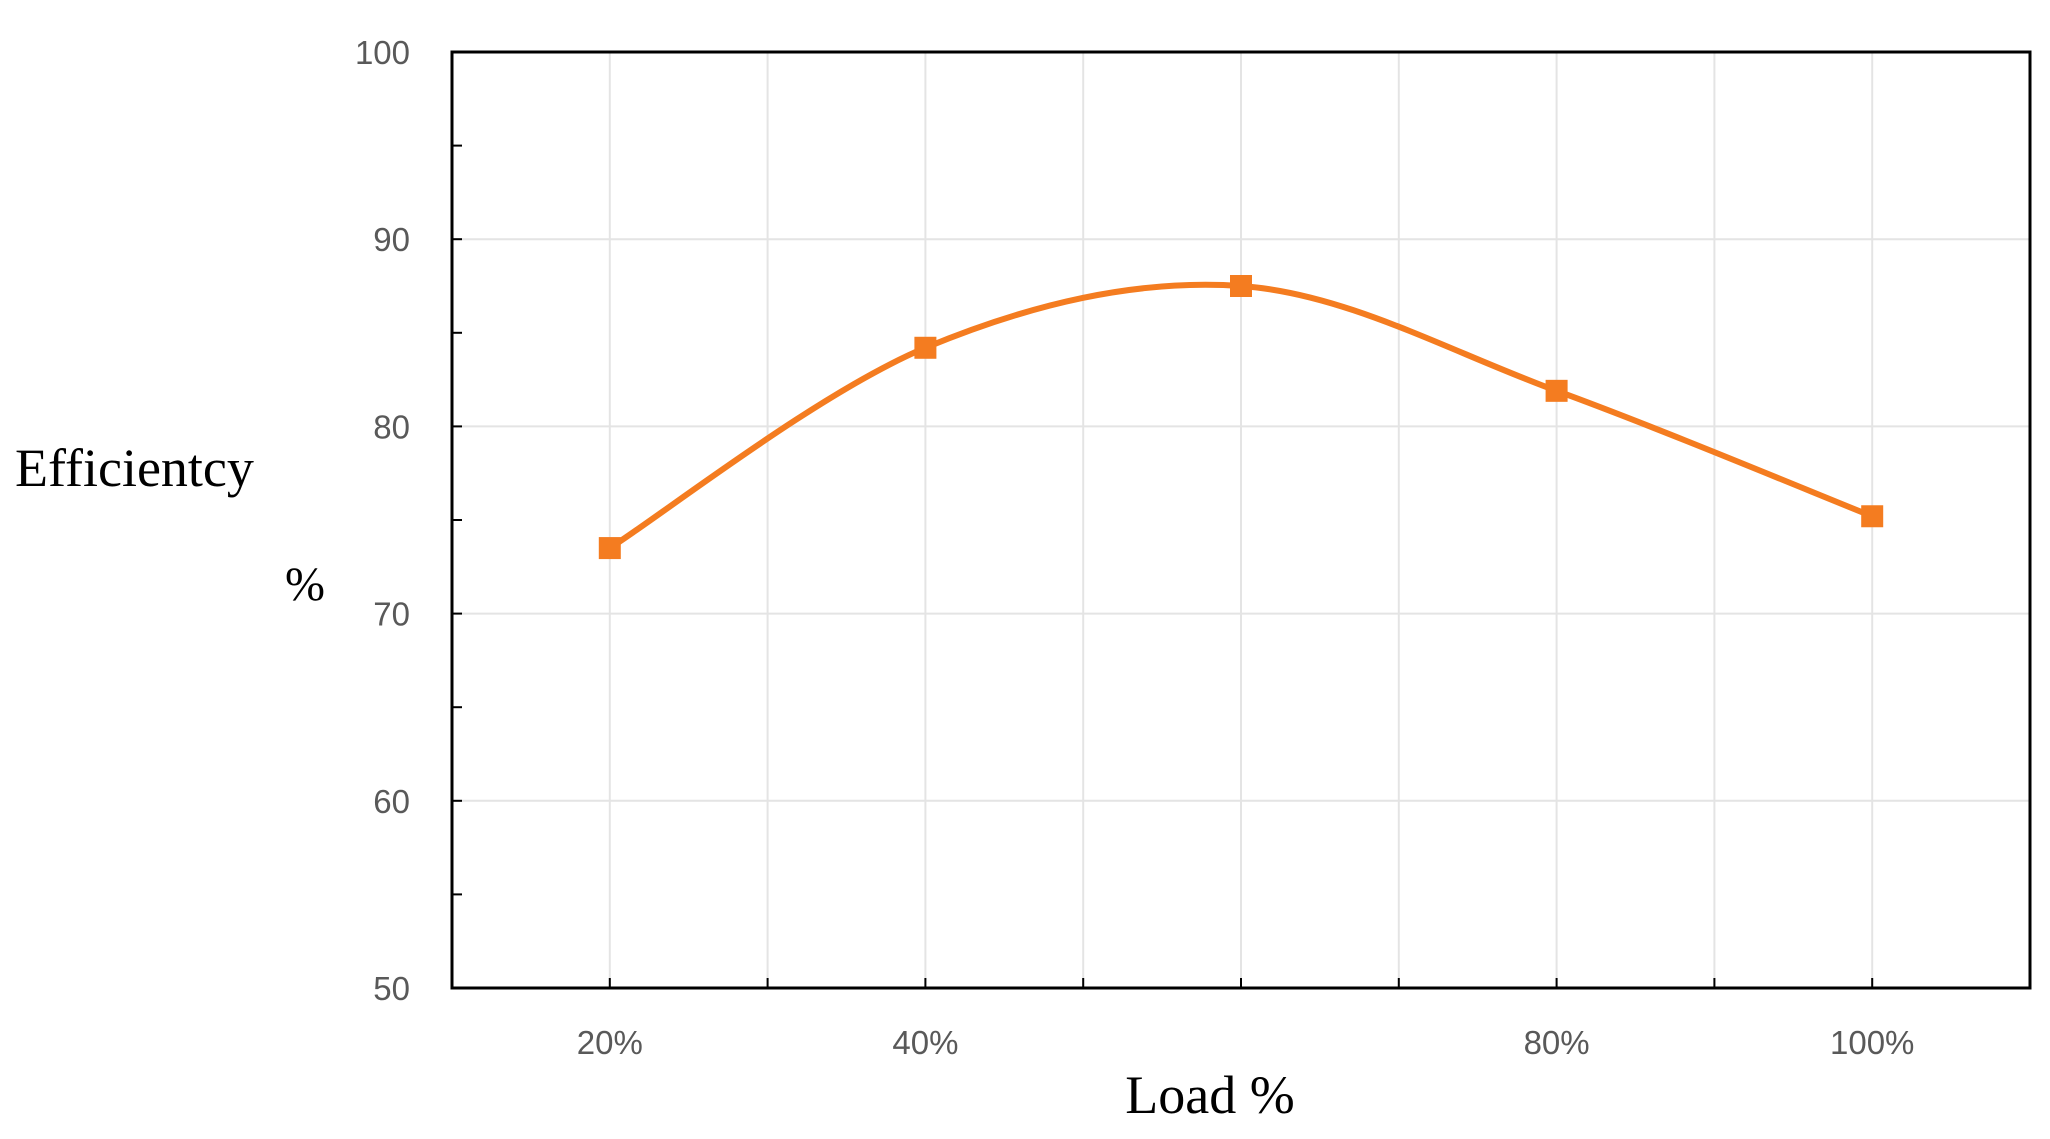 The height and width of the screenshot is (1139, 2050). I want to click on y-tick-label: 50, so click(391, 988).